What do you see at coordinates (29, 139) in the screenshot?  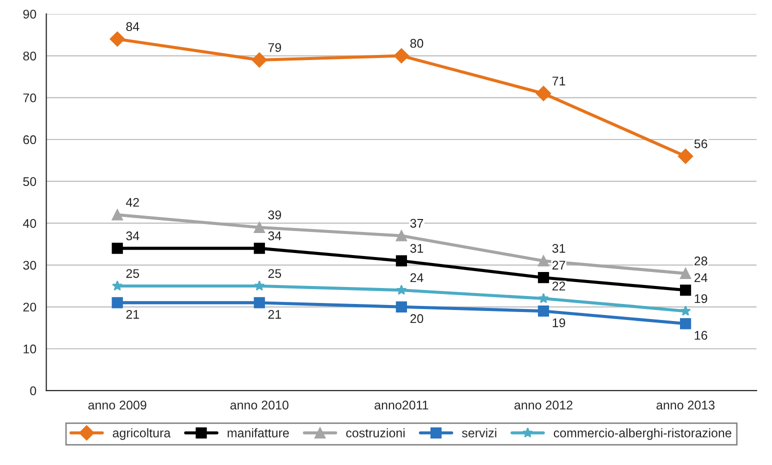 I see `y-tick-label: 60` at bounding box center [29, 139].